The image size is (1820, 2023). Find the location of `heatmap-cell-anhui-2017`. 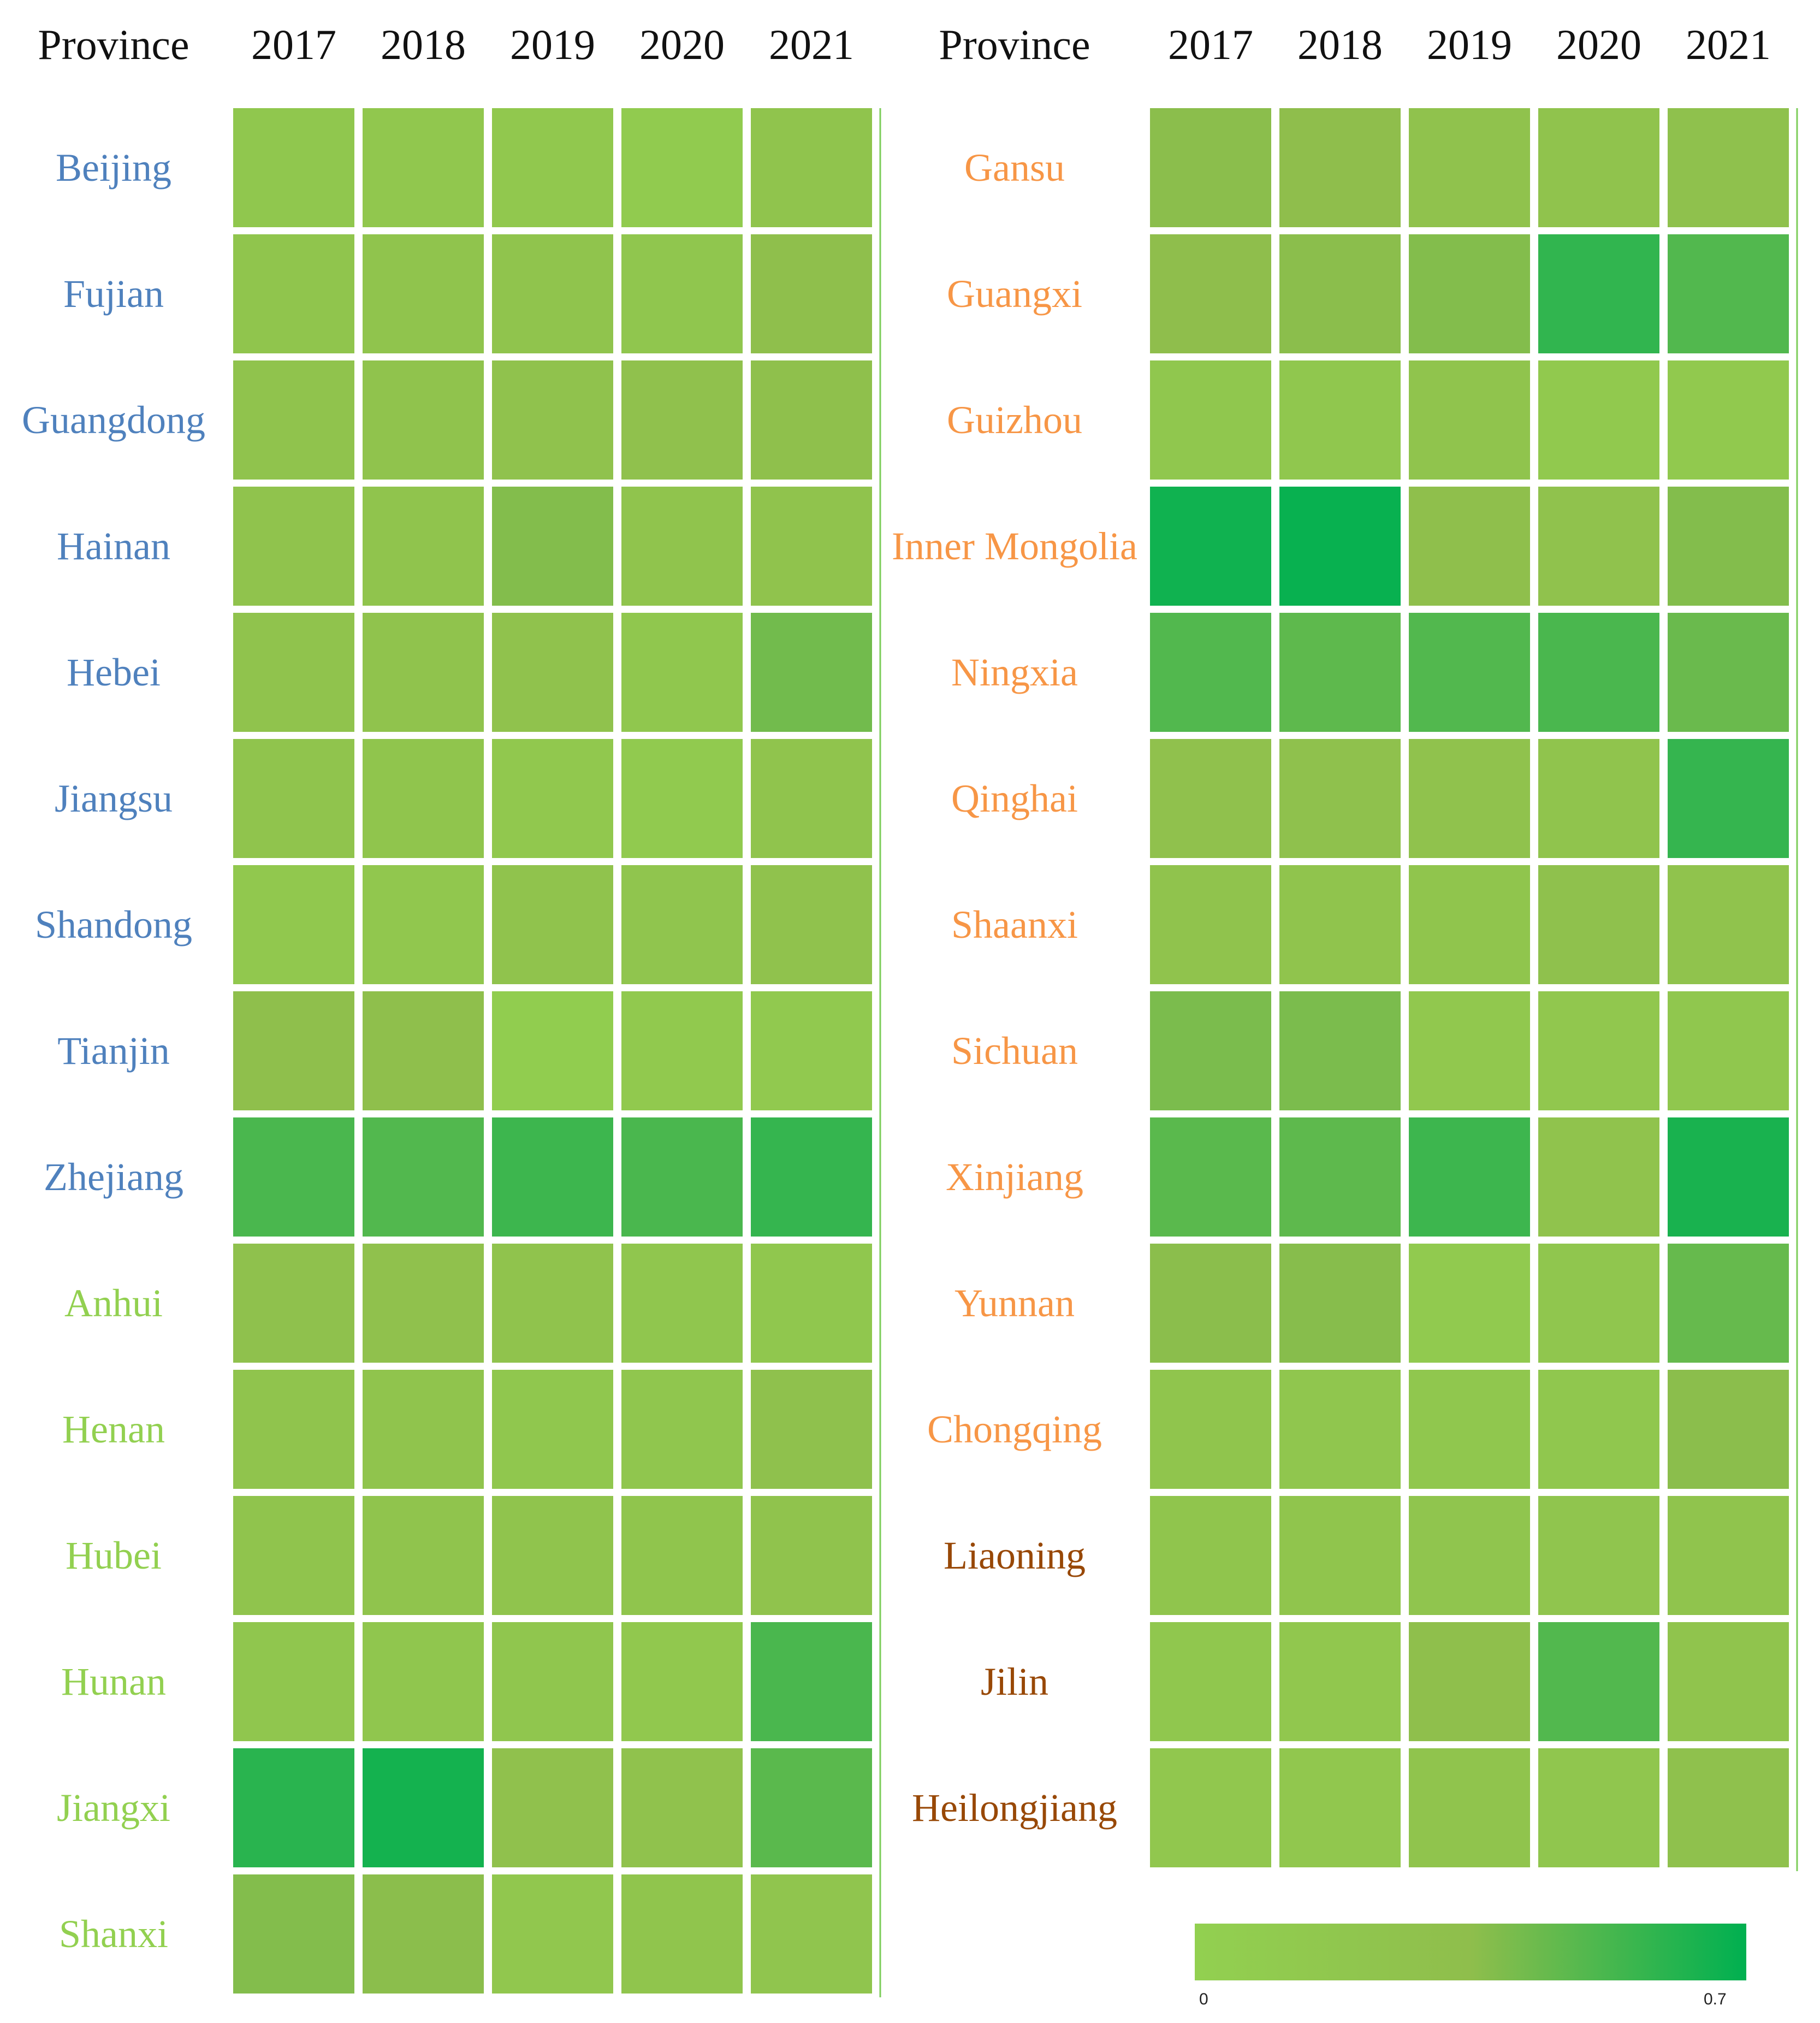

heatmap-cell-anhui-2017 is located at coordinates (293, 1303).